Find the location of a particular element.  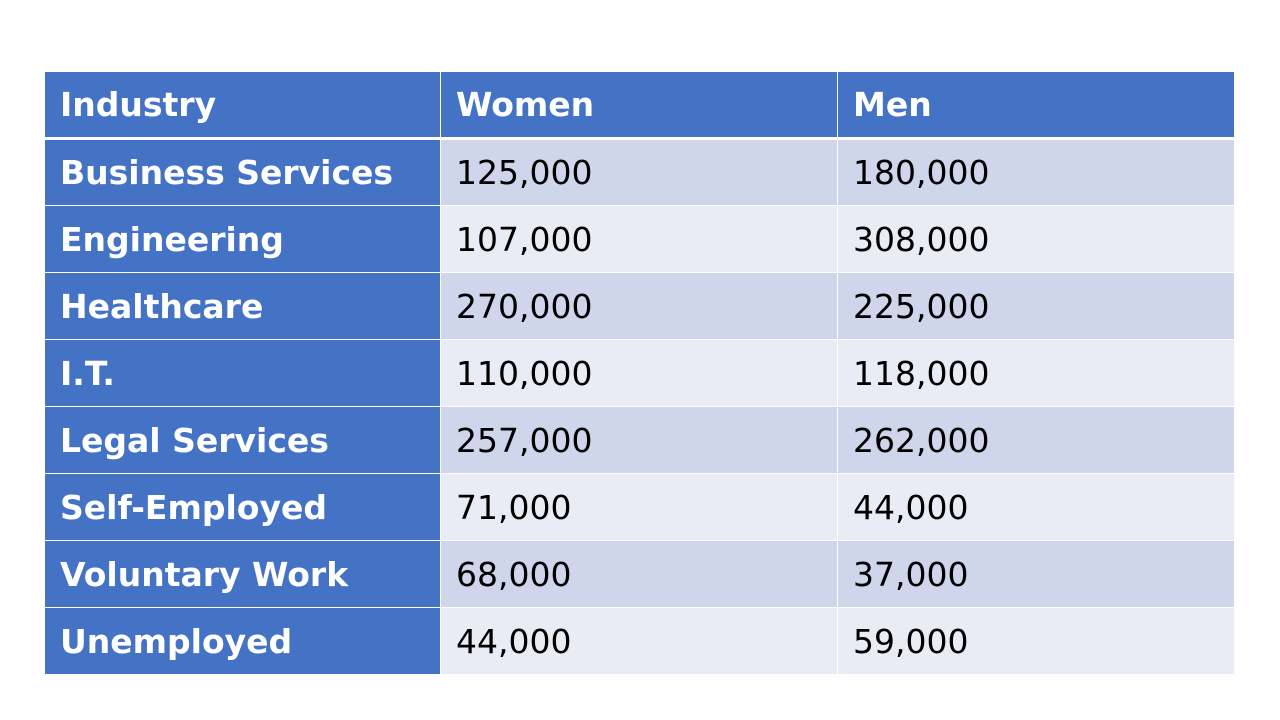

women-value-cell: 270,000 is located at coordinates (639, 306).